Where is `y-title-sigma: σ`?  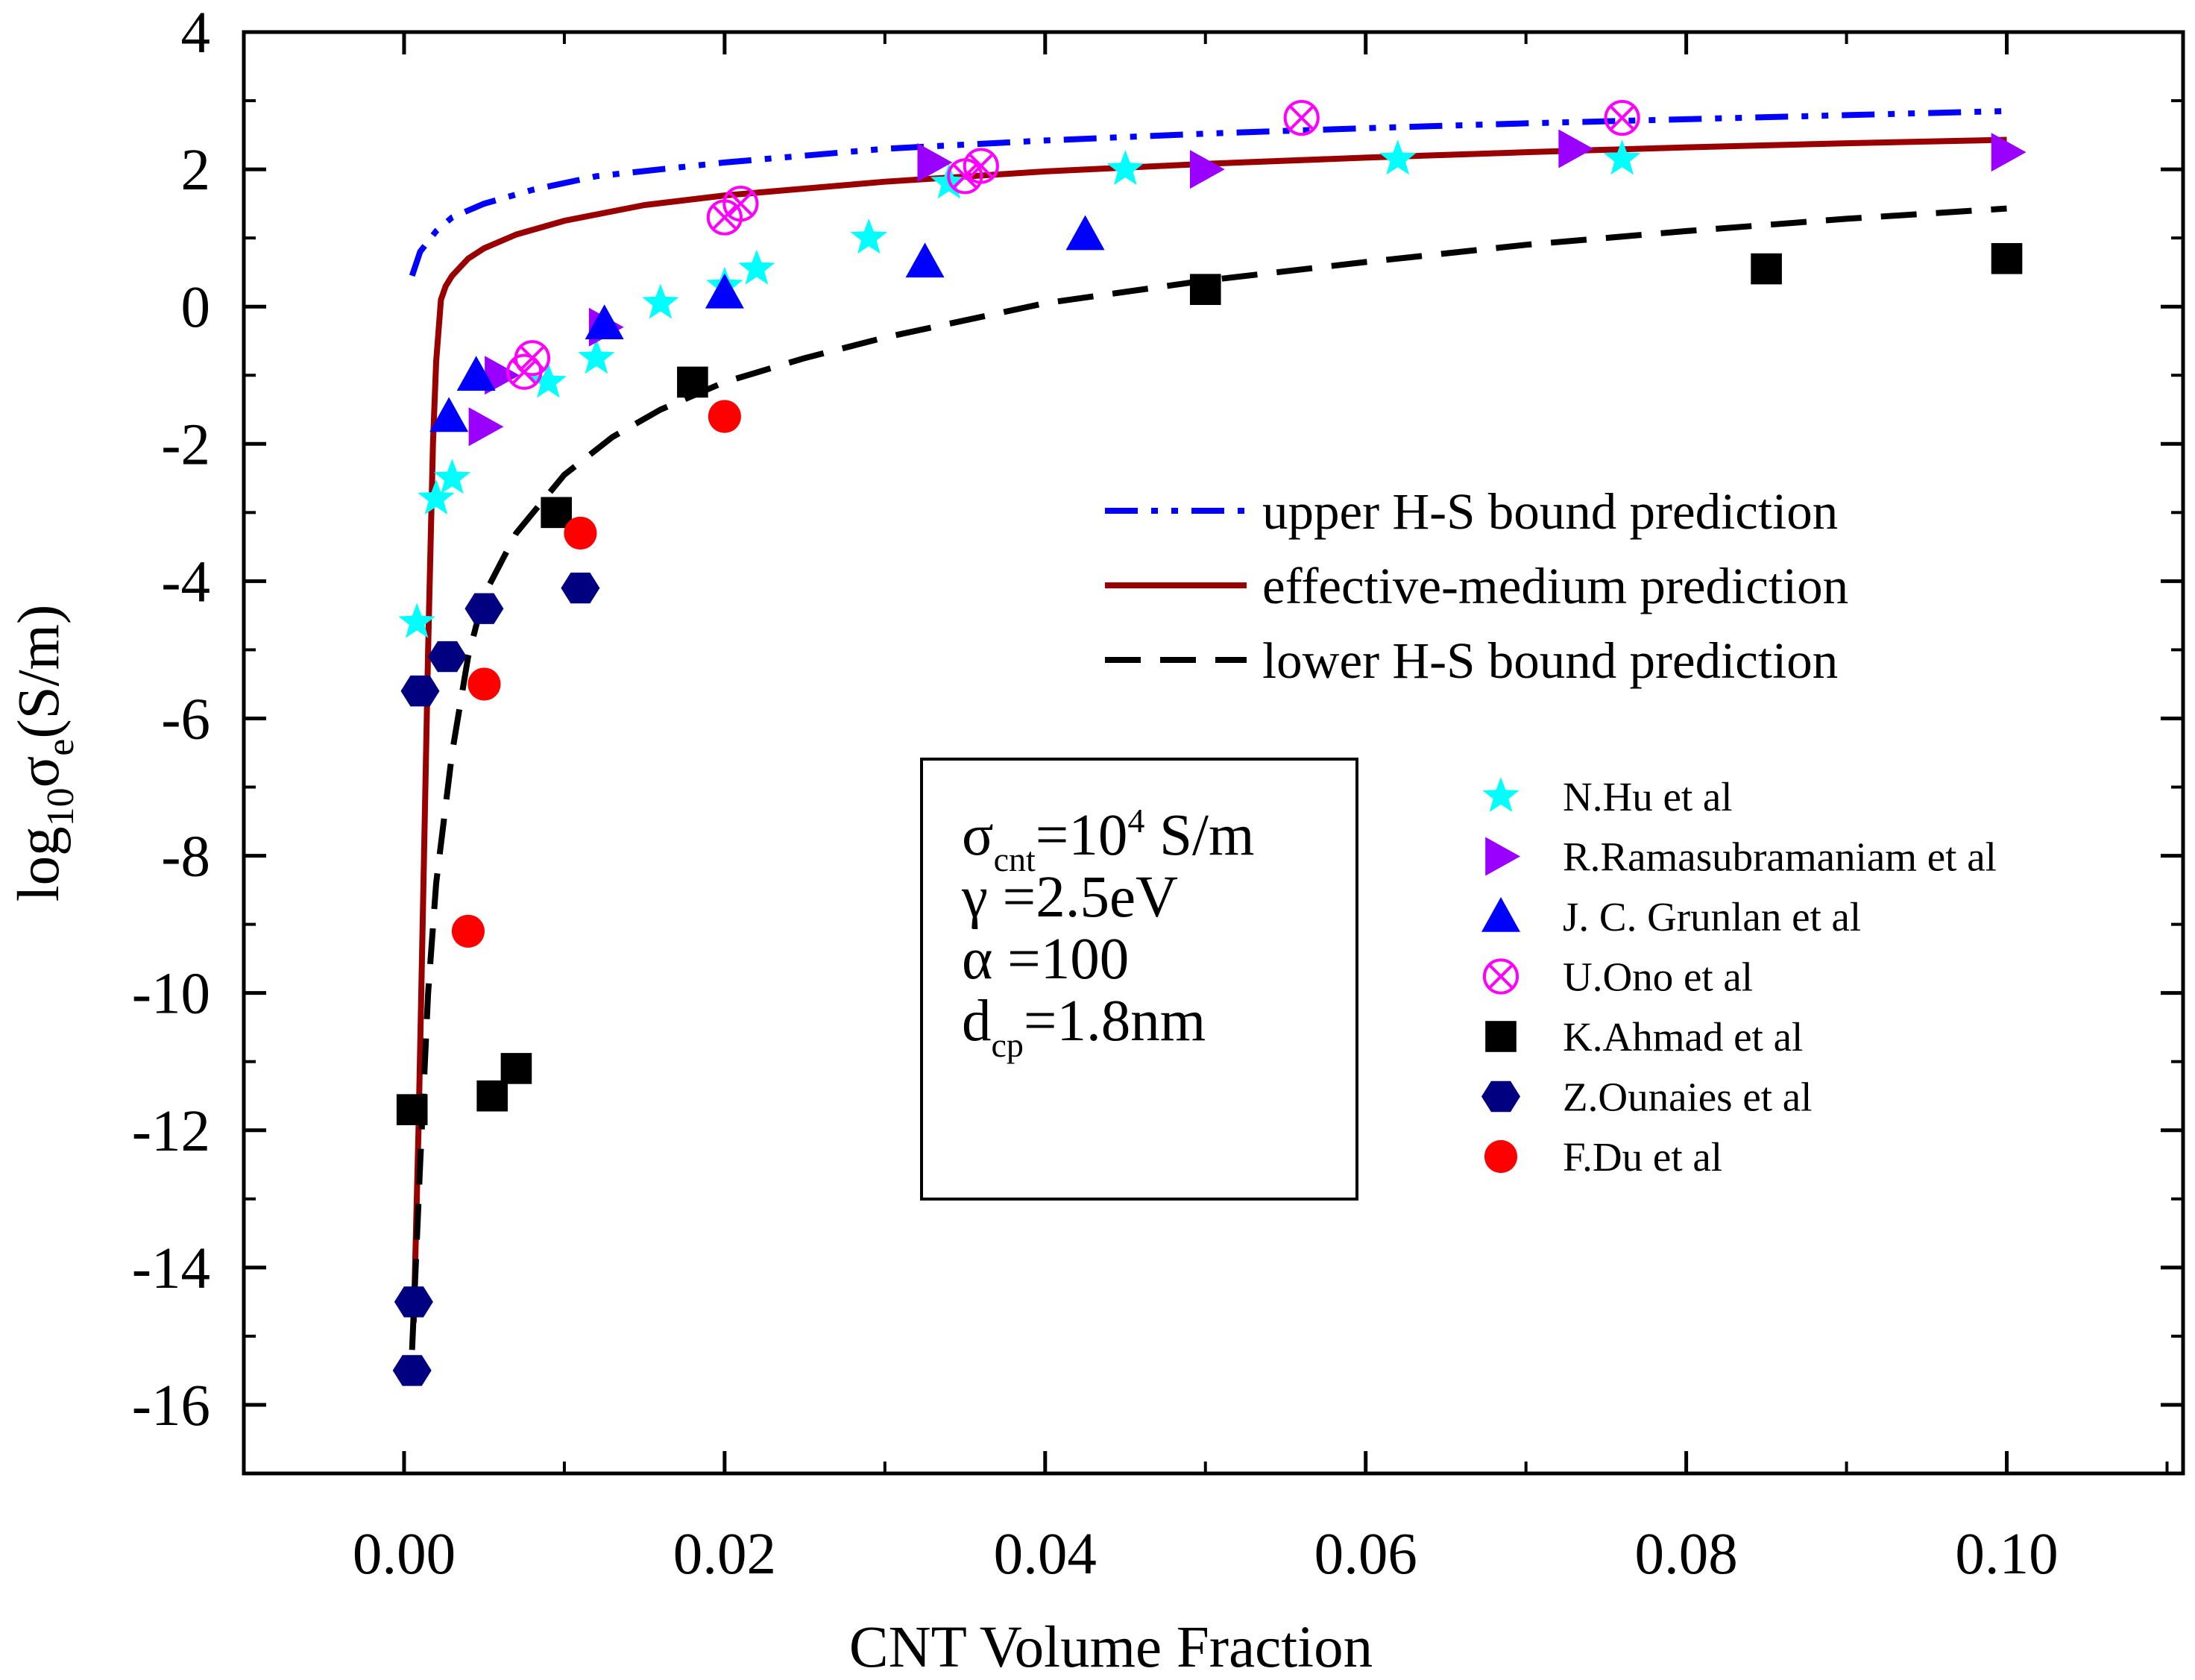
y-title-sigma: σ is located at coordinates (39, 772).